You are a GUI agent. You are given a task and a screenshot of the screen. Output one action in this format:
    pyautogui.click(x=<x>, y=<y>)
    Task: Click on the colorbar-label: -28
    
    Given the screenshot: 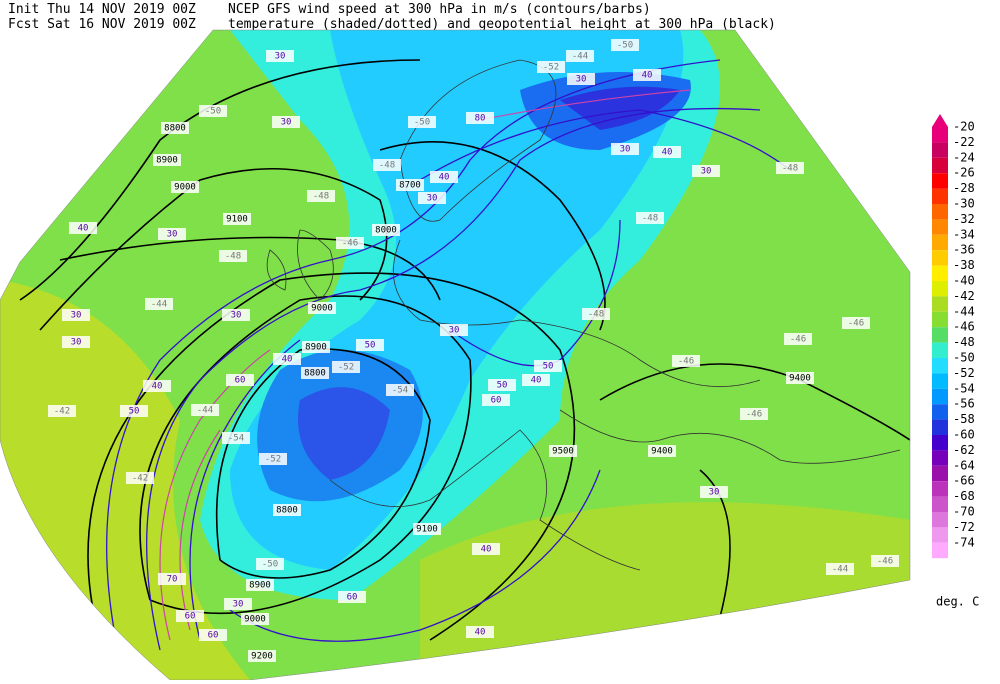 What is the action you would take?
    pyautogui.click(x=964, y=188)
    